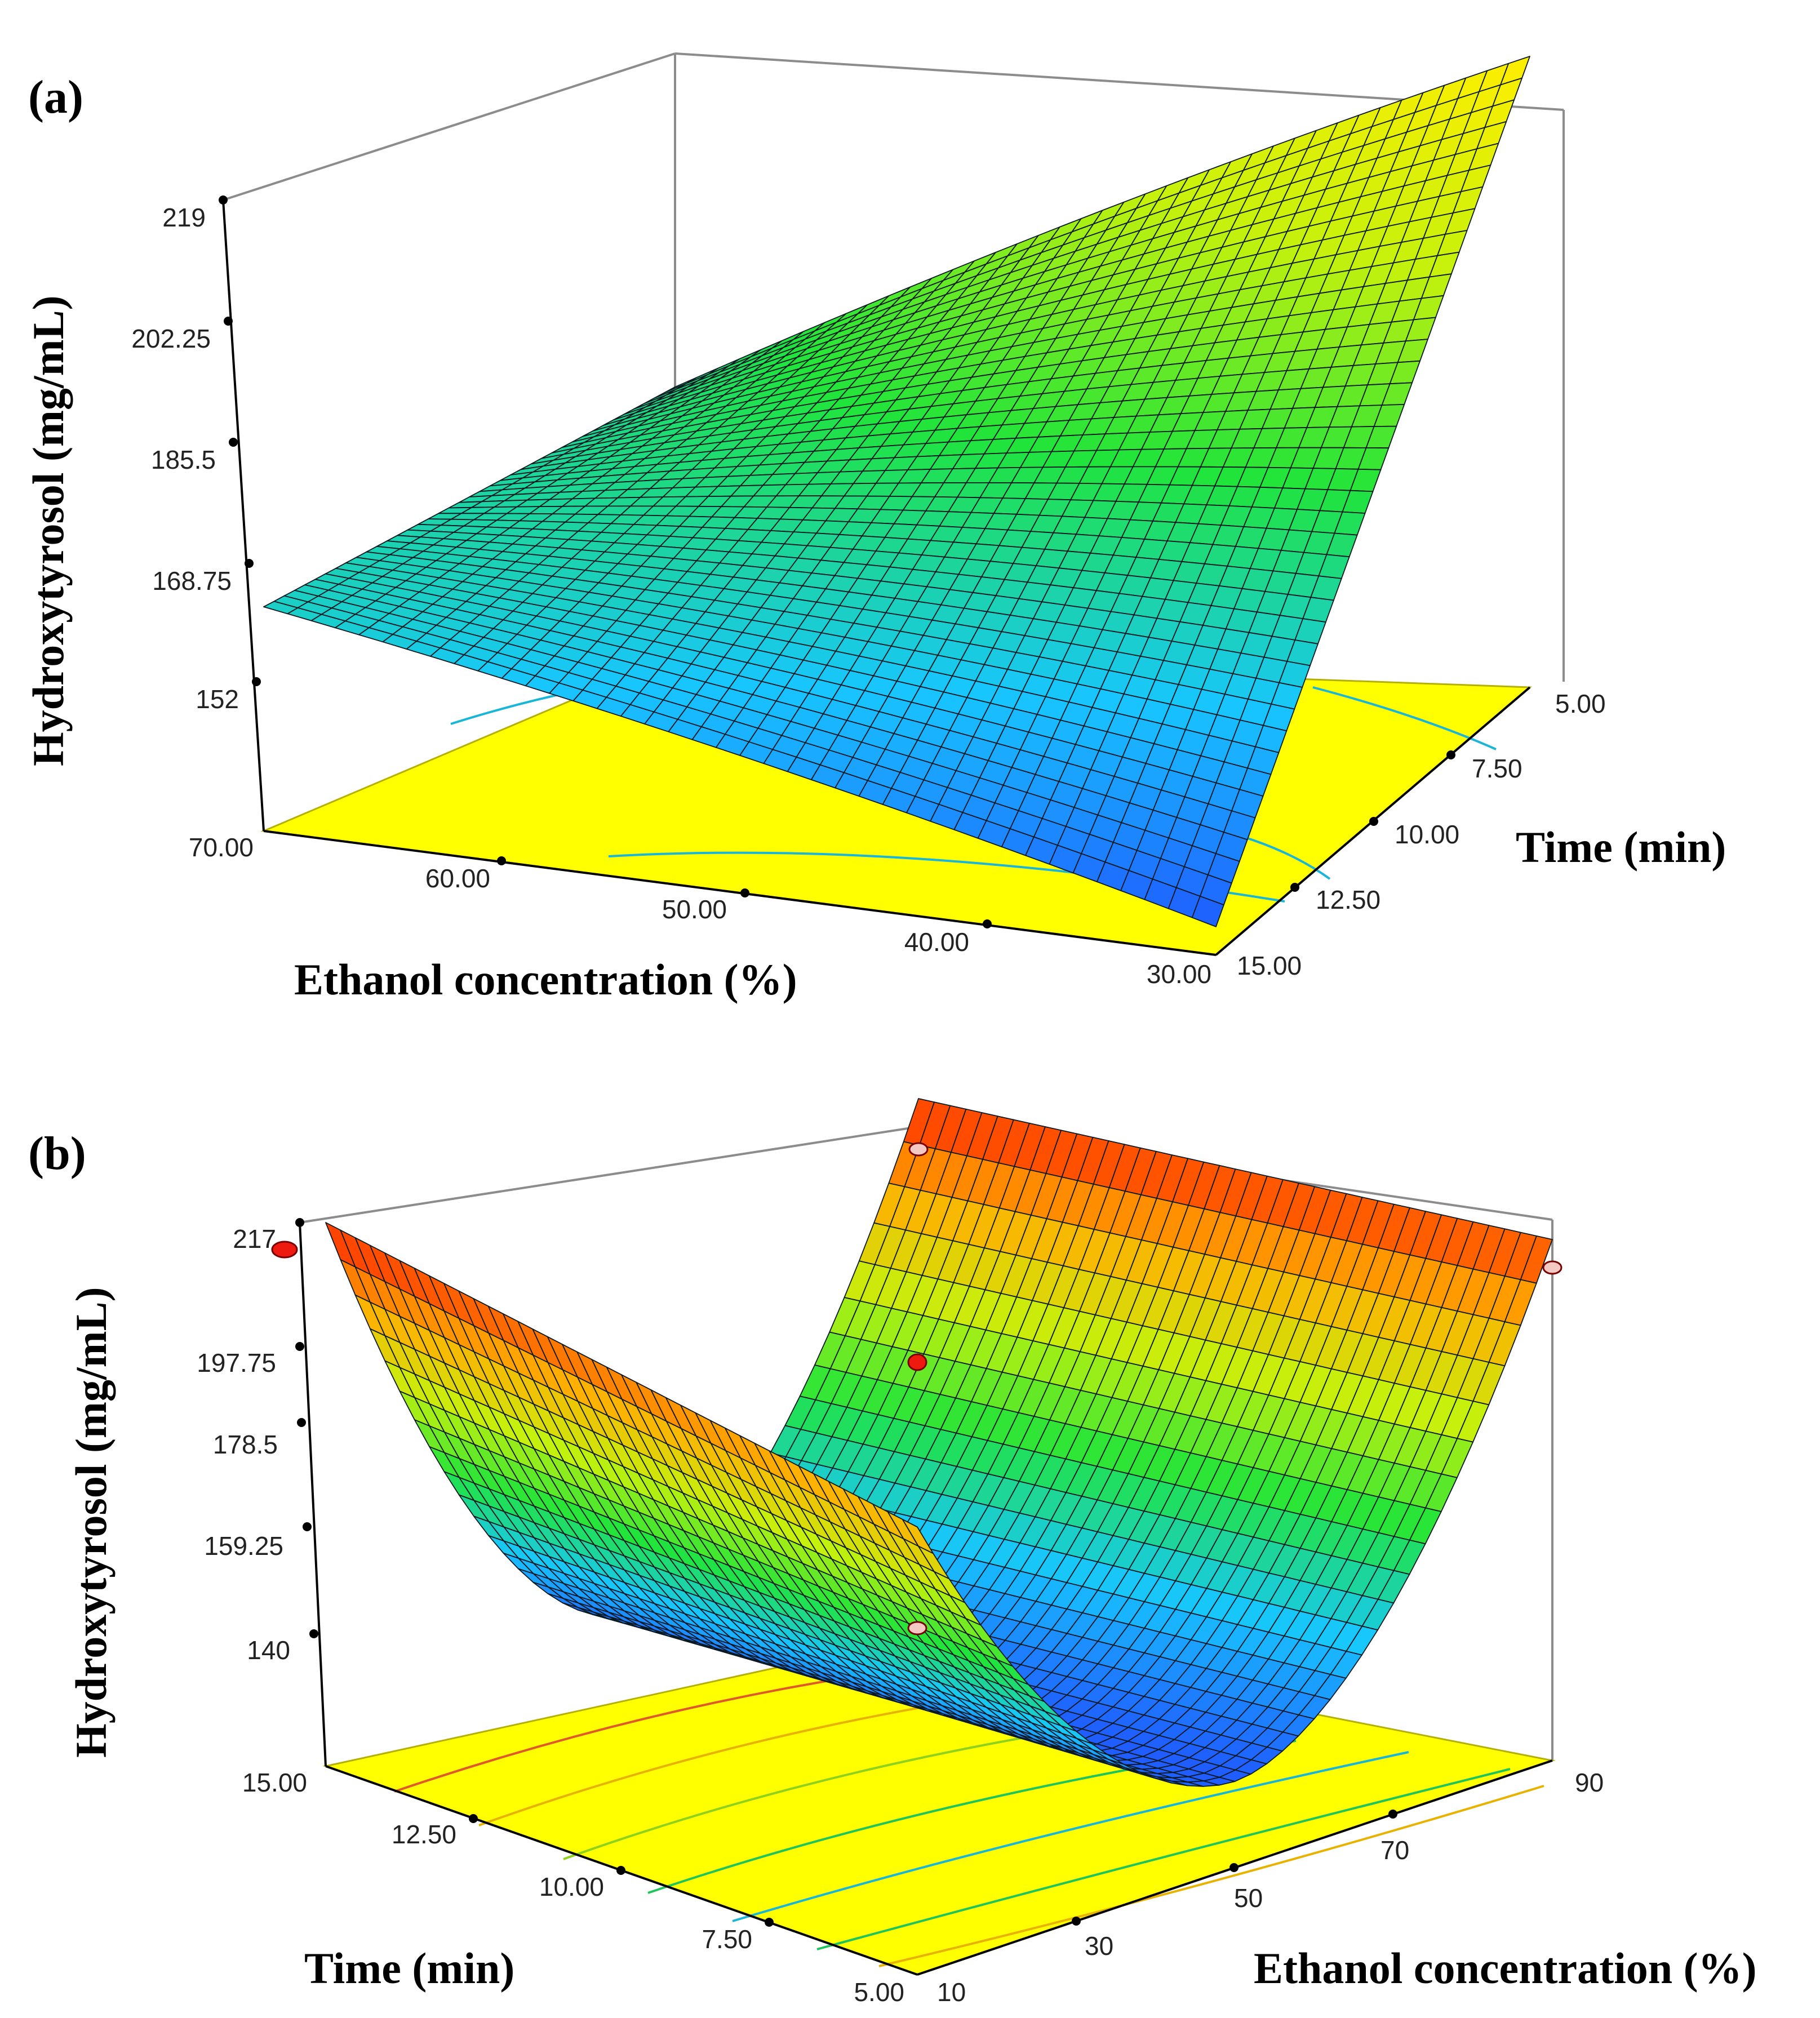  I want to click on panel-a-y-ticks: 5.00 7.50 10.00 12.50 15.00, so click(1421, 834).